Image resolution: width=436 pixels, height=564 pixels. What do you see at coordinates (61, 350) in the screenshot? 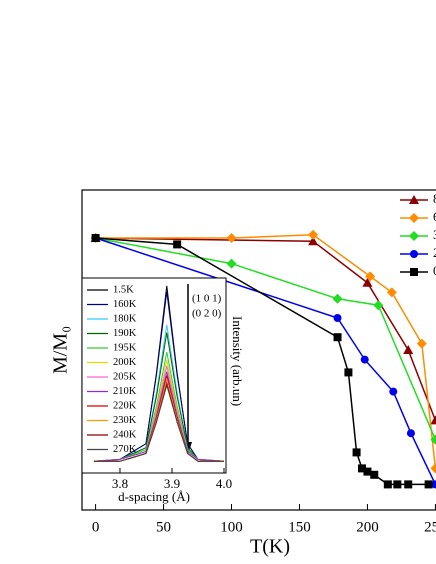
I see `y-axis-label: M/M₀` at bounding box center [61, 350].